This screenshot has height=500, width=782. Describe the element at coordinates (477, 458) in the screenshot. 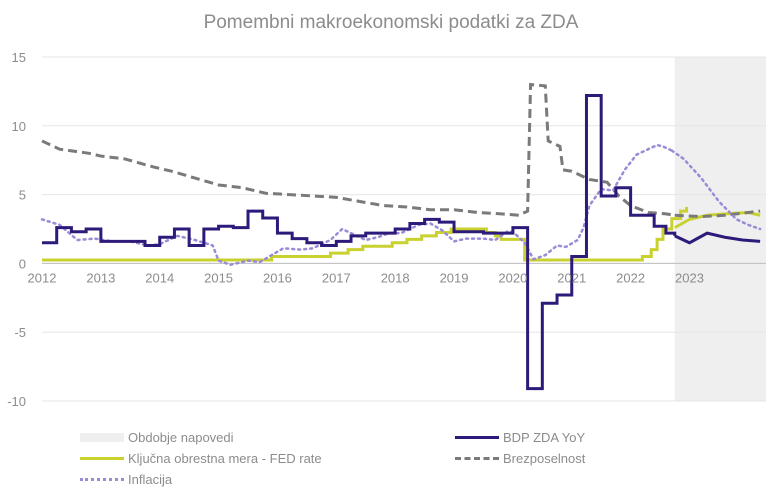

I see `legend-swatch-unemployment` at that location.